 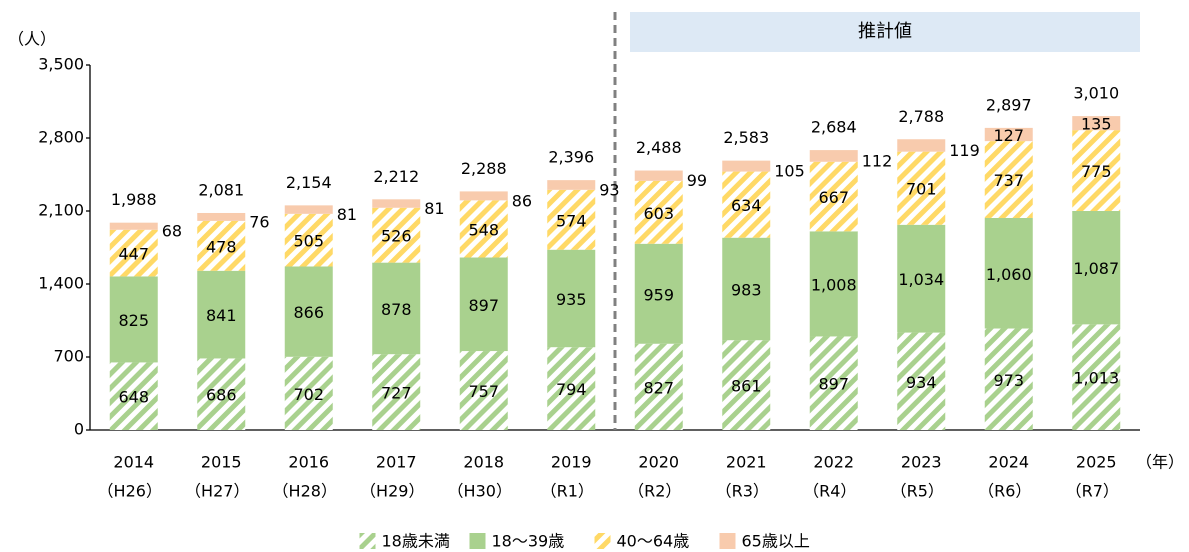 What do you see at coordinates (571, 157) in the screenshot?
I see `total-label: 2,396` at bounding box center [571, 157].